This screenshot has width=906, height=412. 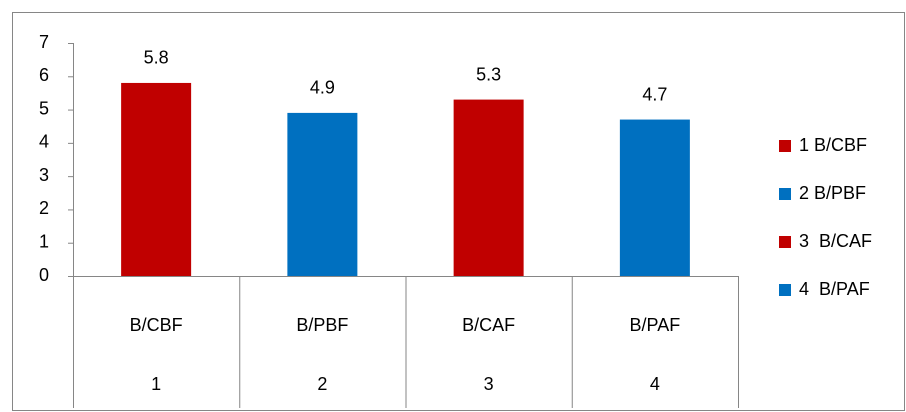 I want to click on legend-label: 4 B/PAF, so click(x=834, y=289).